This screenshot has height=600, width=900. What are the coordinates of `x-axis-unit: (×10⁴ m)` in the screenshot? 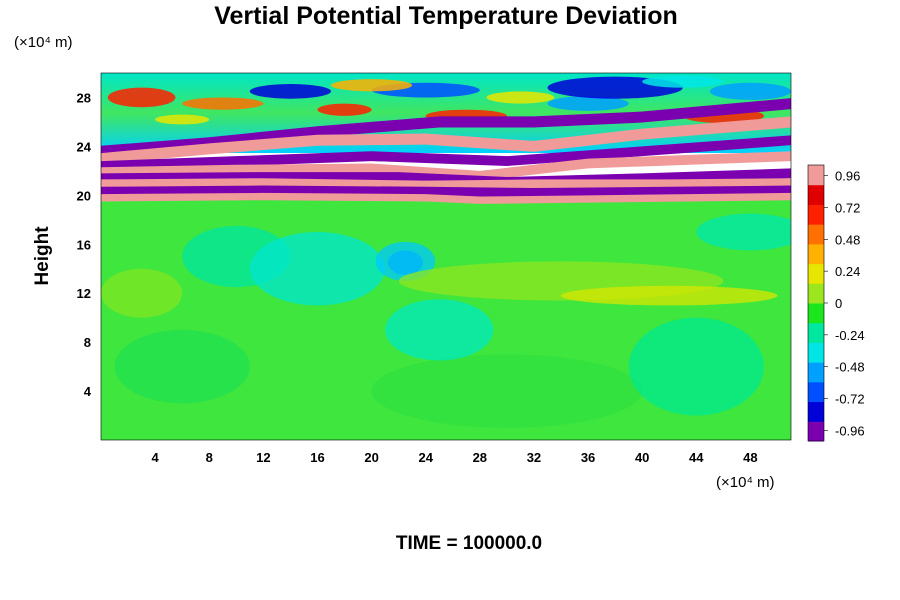 It's located at (745, 482).